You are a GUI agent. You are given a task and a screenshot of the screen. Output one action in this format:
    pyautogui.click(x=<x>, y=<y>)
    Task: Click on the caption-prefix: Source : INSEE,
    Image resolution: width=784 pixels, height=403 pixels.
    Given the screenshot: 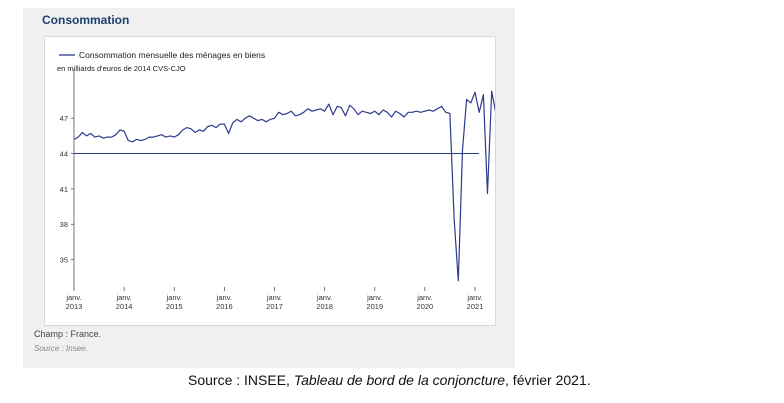 What is the action you would take?
    pyautogui.click(x=241, y=380)
    